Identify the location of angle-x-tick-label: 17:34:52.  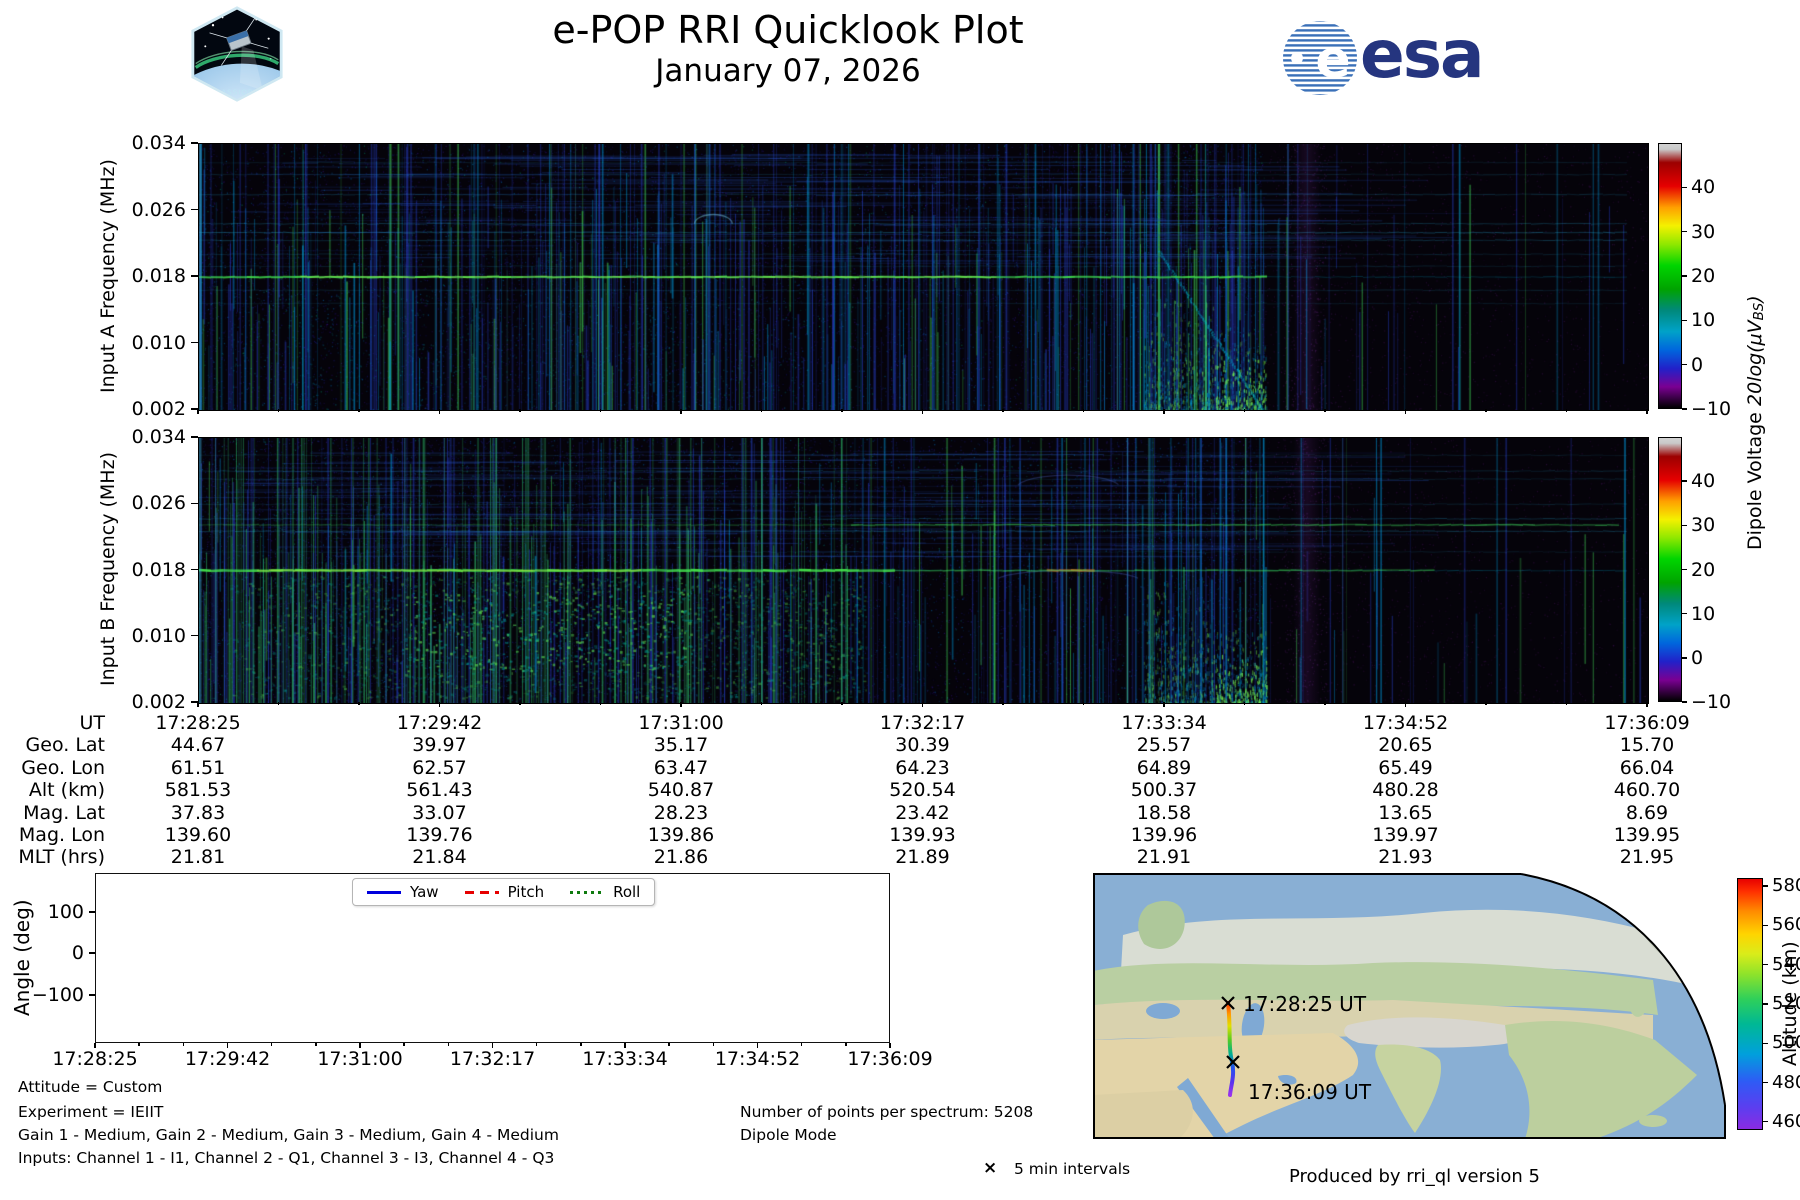
(757, 1059).